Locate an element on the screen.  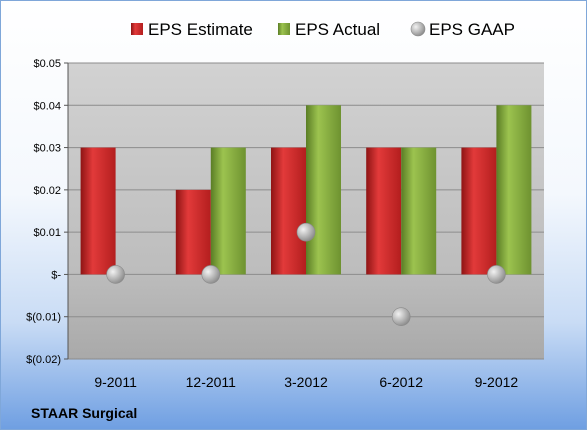
company-name: STAAR Surgical is located at coordinates (84, 413).